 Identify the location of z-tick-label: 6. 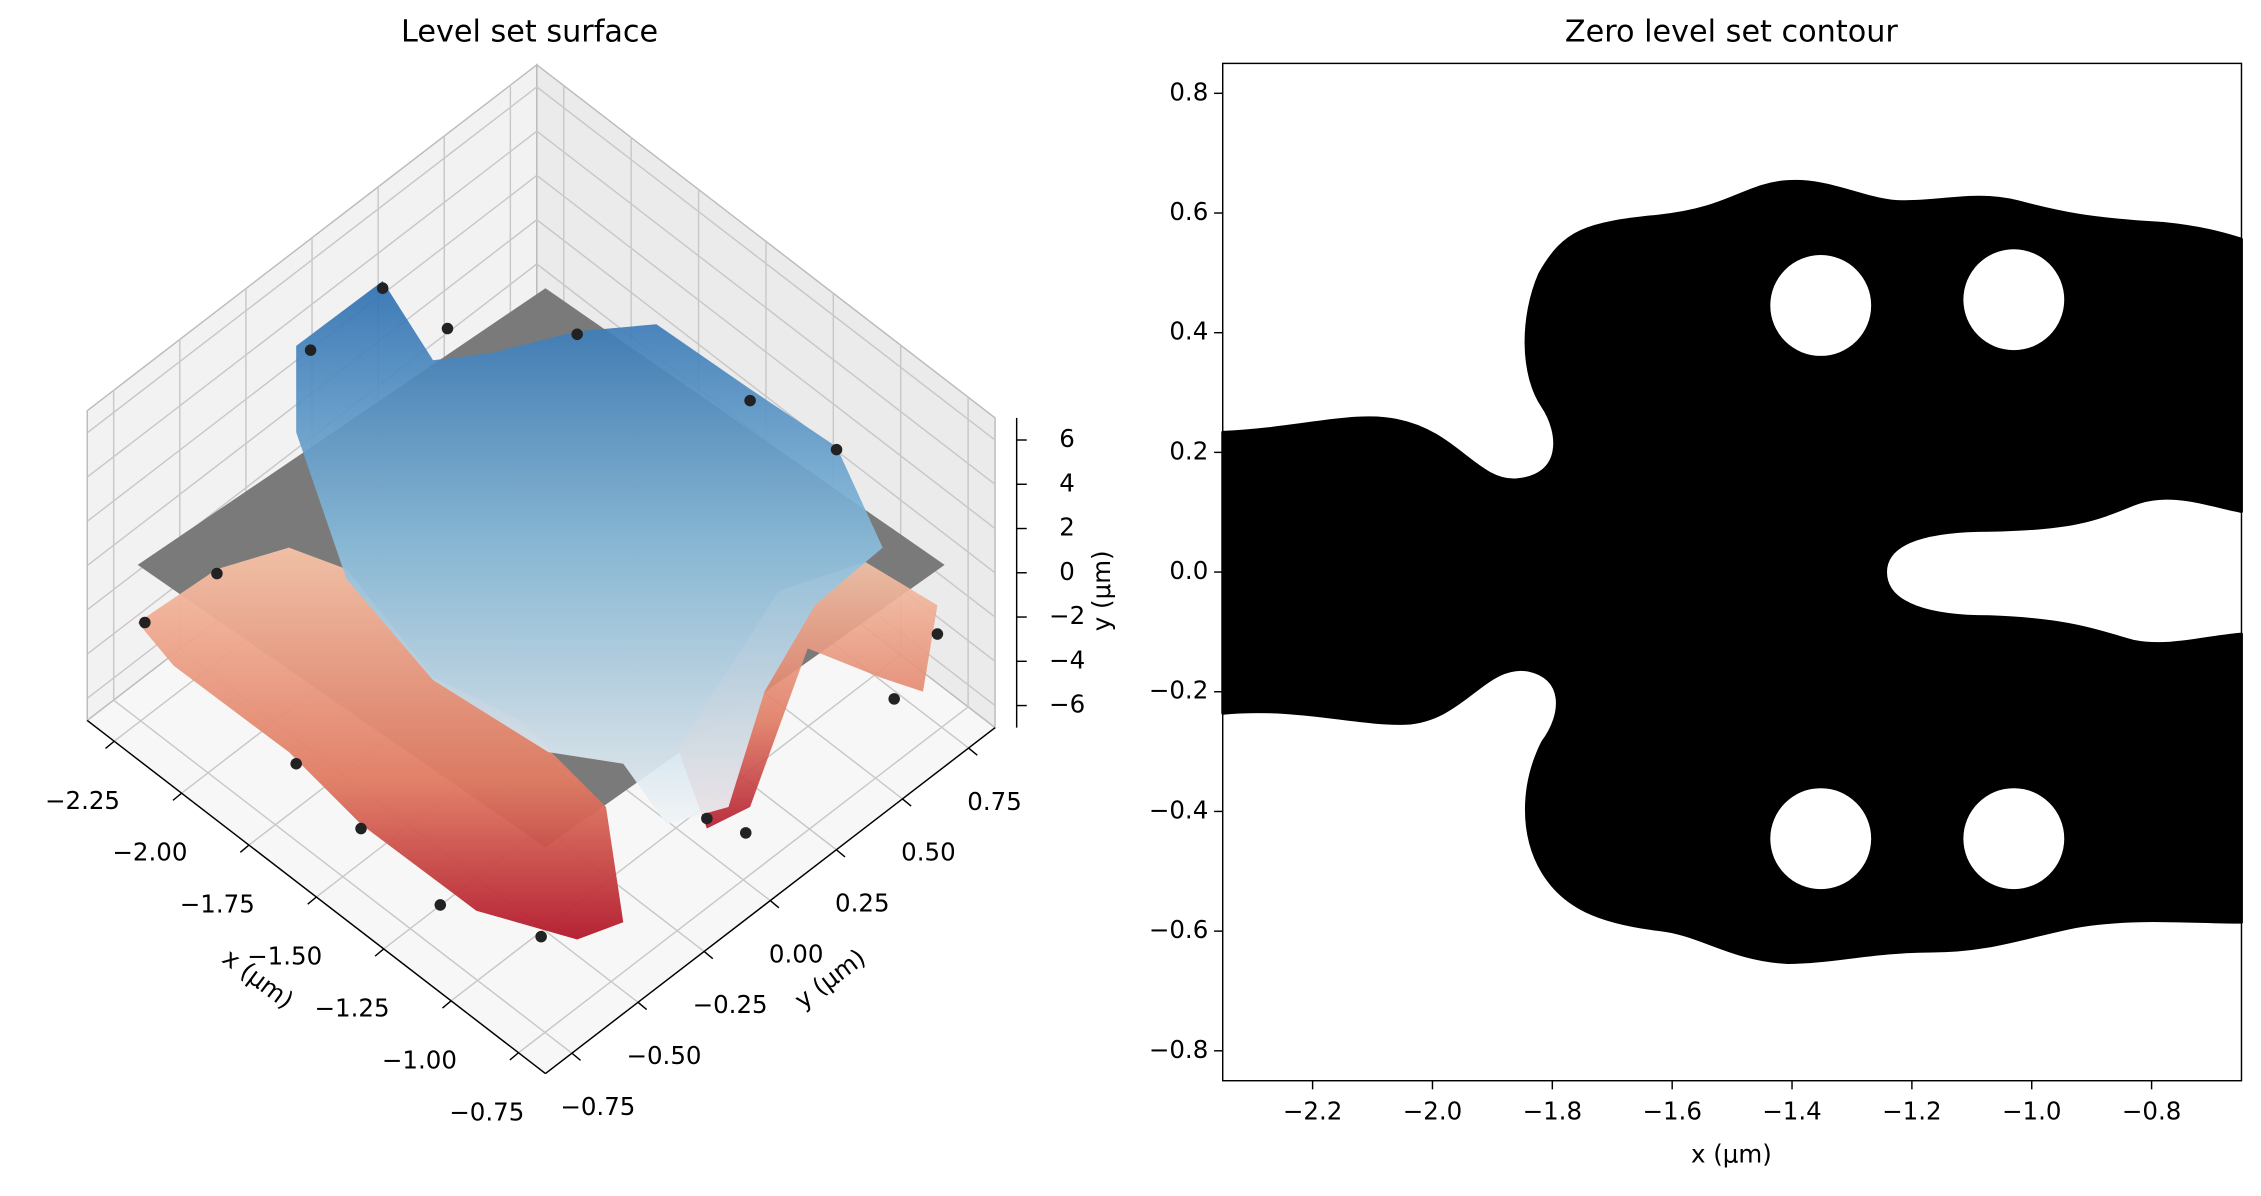
(1067, 438).